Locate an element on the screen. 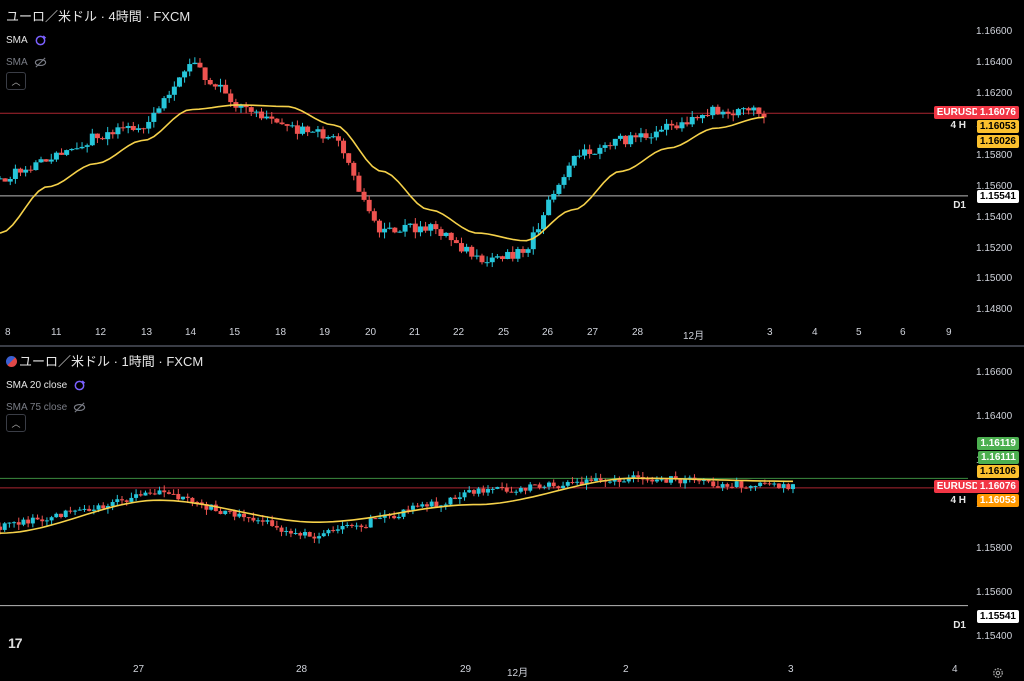 The image size is (1024, 681). pane-divider is located at coordinates (512, 346).